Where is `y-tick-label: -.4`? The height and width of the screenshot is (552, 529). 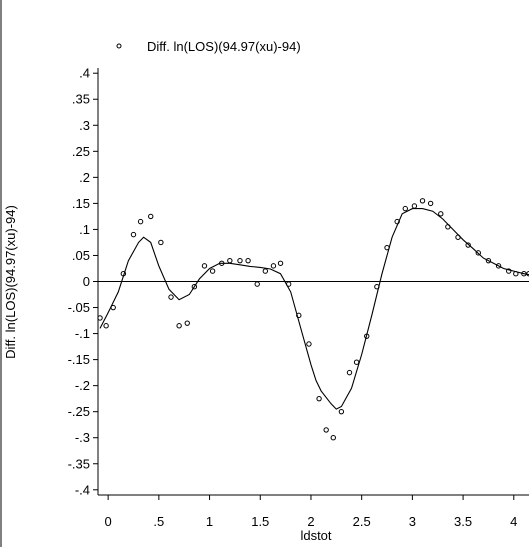 y-tick-label: -.4 is located at coordinates (82, 489).